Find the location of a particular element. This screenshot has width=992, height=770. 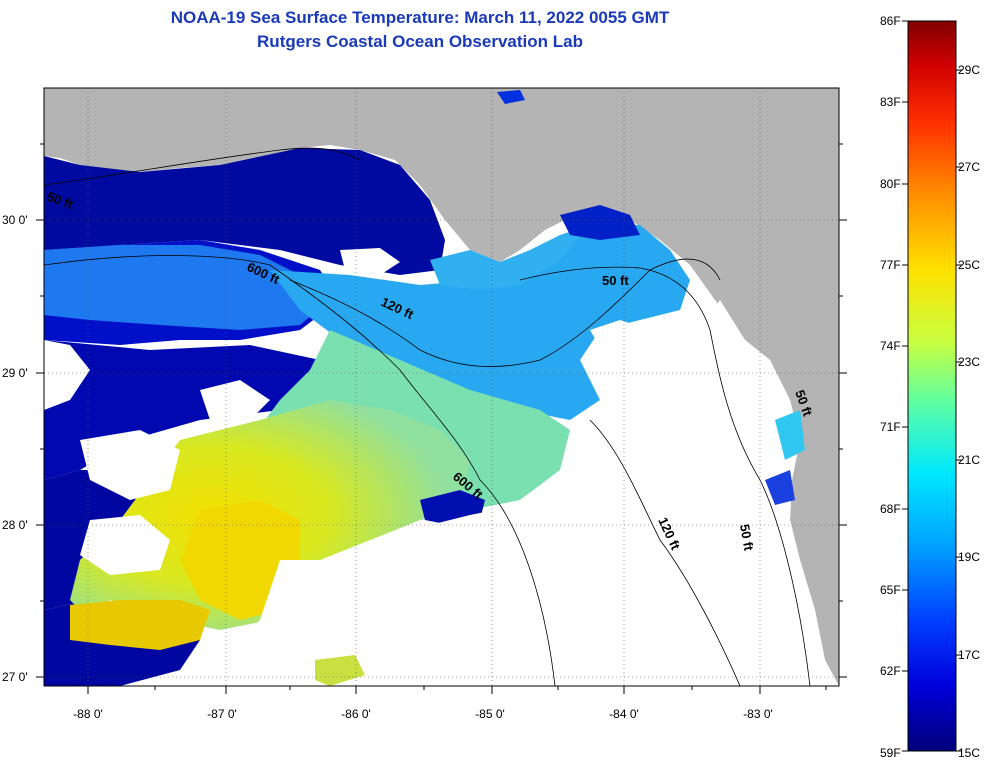

colorbar-c-label: 27C is located at coordinates (969, 167).